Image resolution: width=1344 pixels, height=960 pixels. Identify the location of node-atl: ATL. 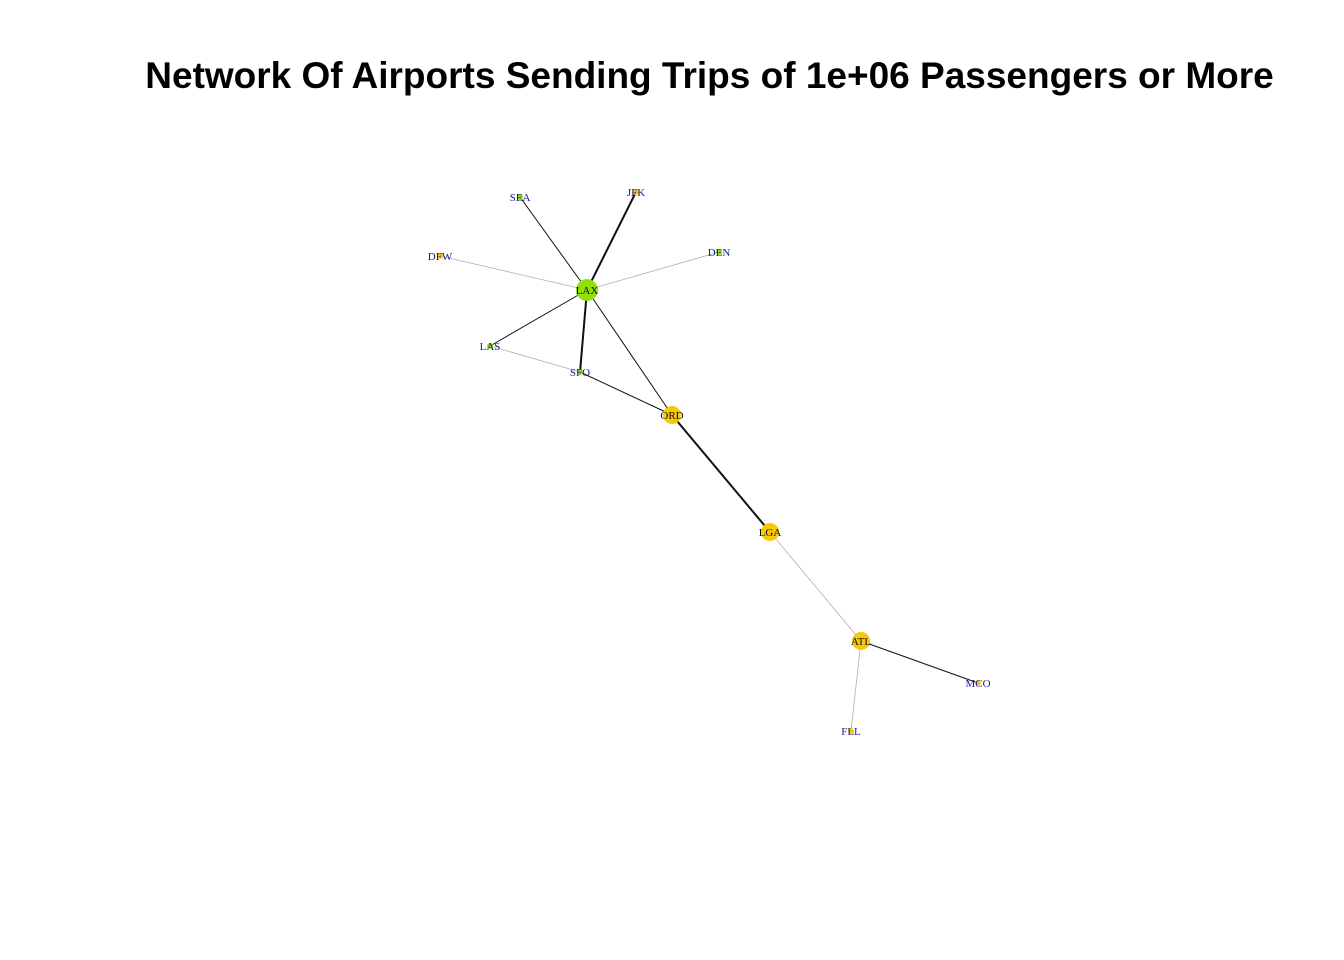
(861, 641).